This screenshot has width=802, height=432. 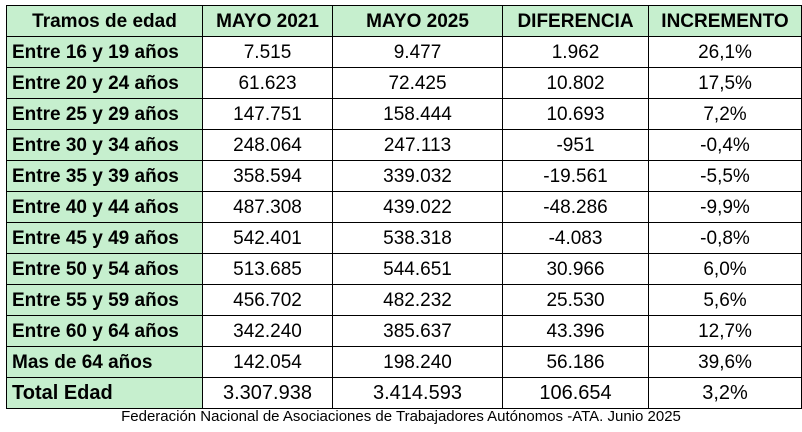 What do you see at coordinates (575, 83) in the screenshot?
I see `difference-cell: 10.802` at bounding box center [575, 83].